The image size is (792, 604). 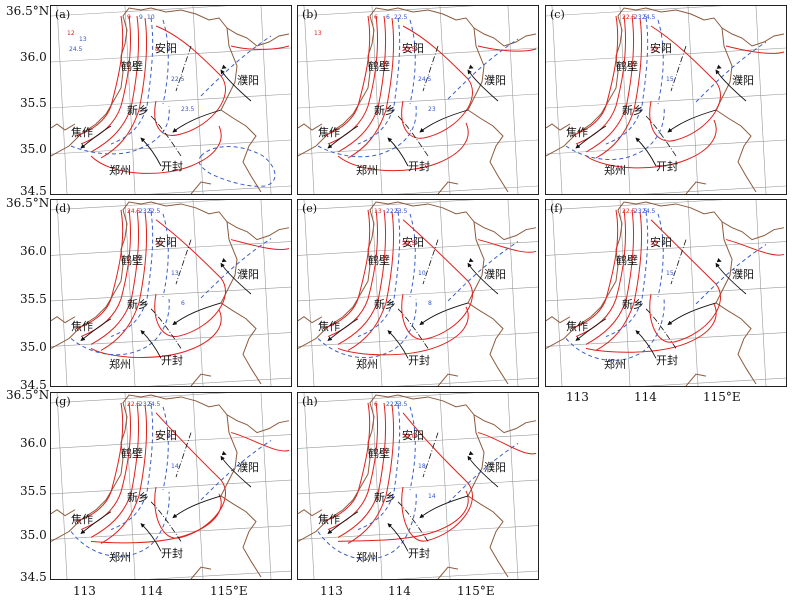 What do you see at coordinates (557, 14) in the screenshot?
I see `panel-label: (c)` at bounding box center [557, 14].